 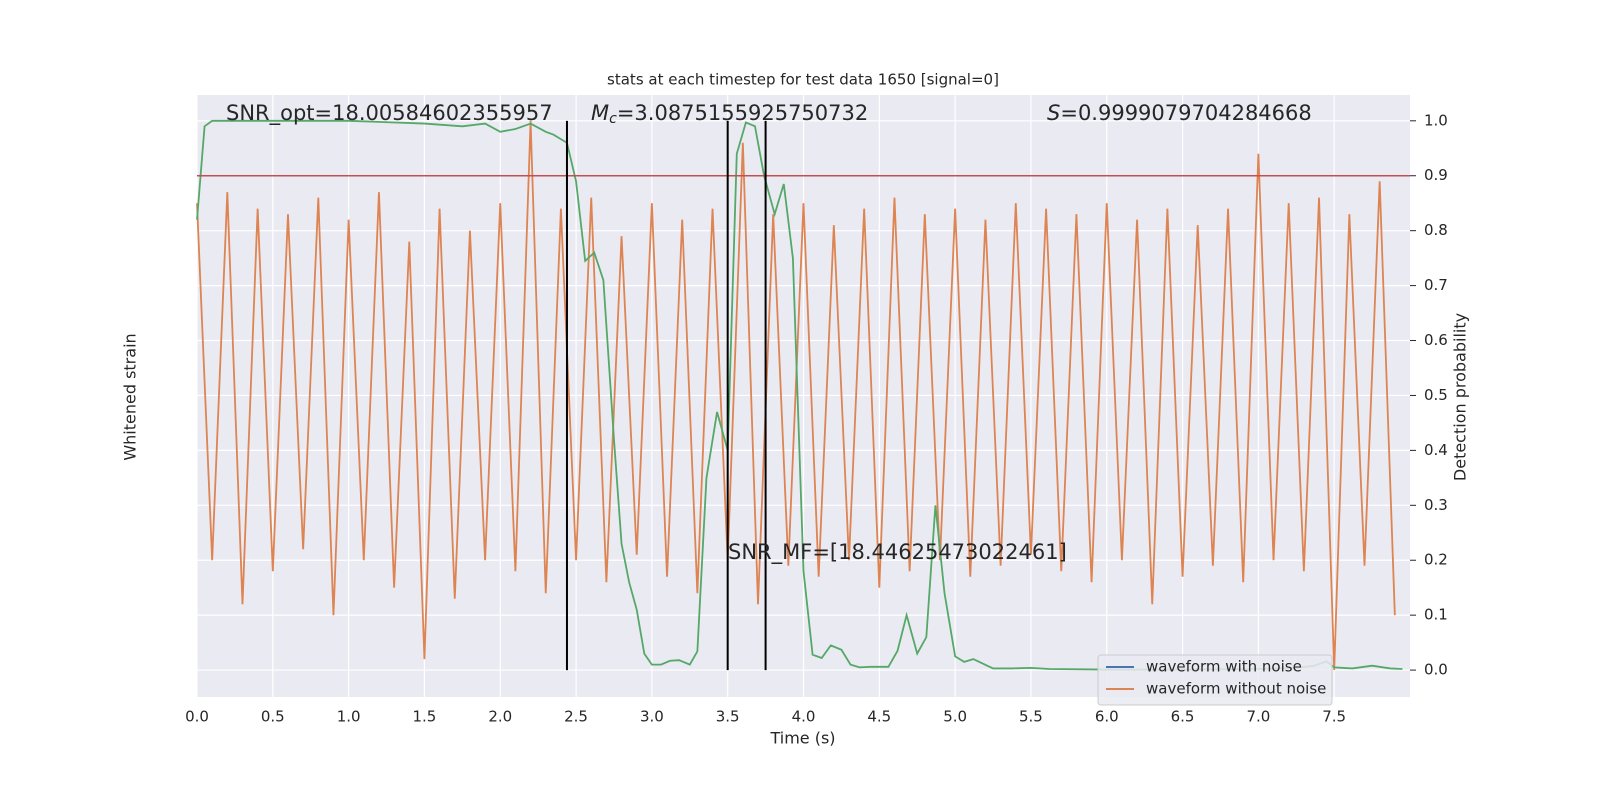 I want to click on annotation: S=0.9999079704284668, so click(x=1179, y=113).